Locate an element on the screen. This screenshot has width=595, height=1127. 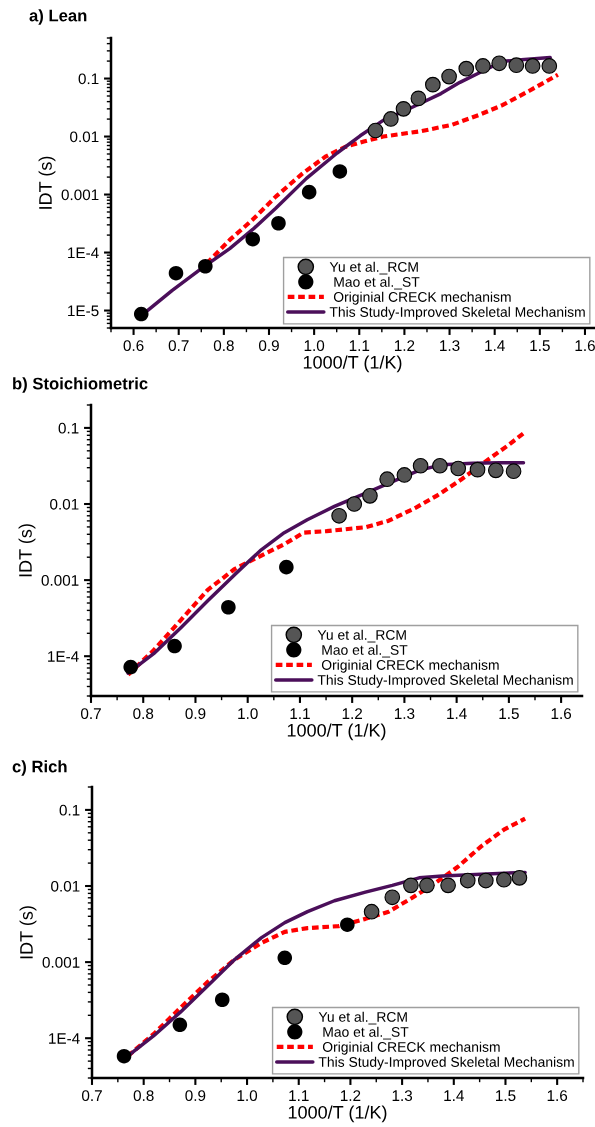
x-tick-label: 1.0 is located at coordinates (247, 1096).